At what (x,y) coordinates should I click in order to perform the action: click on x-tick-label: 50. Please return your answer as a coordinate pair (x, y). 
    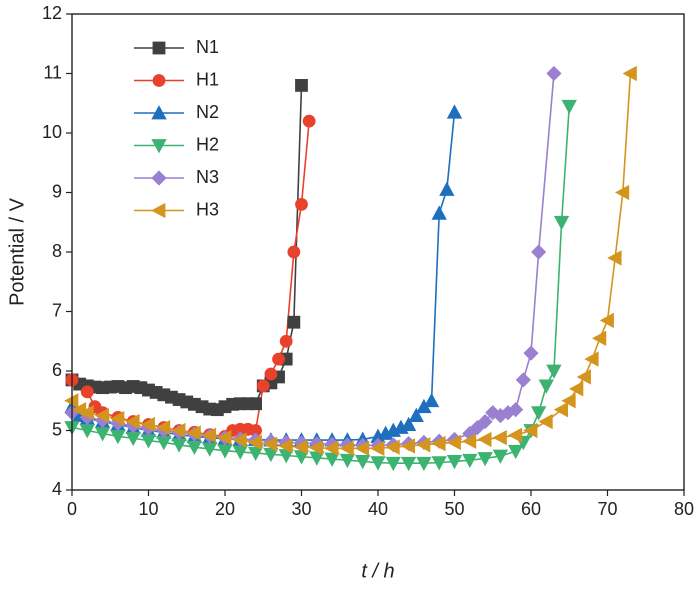
    Looking at the image, I should click on (454, 509).